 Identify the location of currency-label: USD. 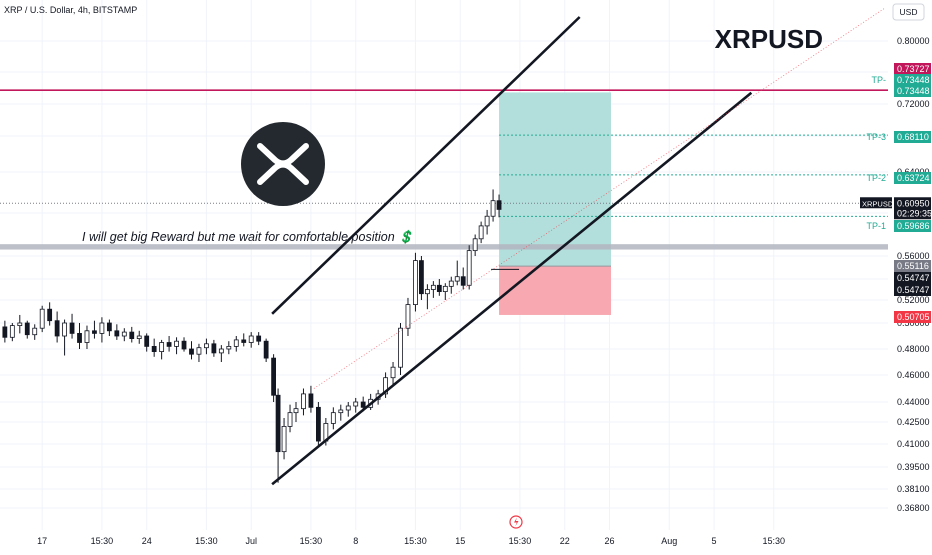
(909, 12).